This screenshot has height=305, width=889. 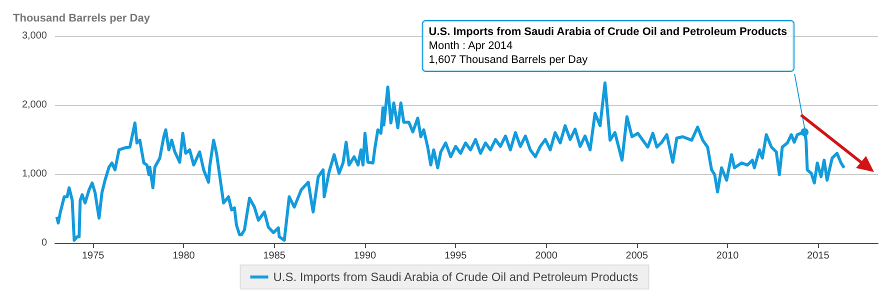 What do you see at coordinates (456, 256) in the screenshot?
I see `x-tick-label: 1995` at bounding box center [456, 256].